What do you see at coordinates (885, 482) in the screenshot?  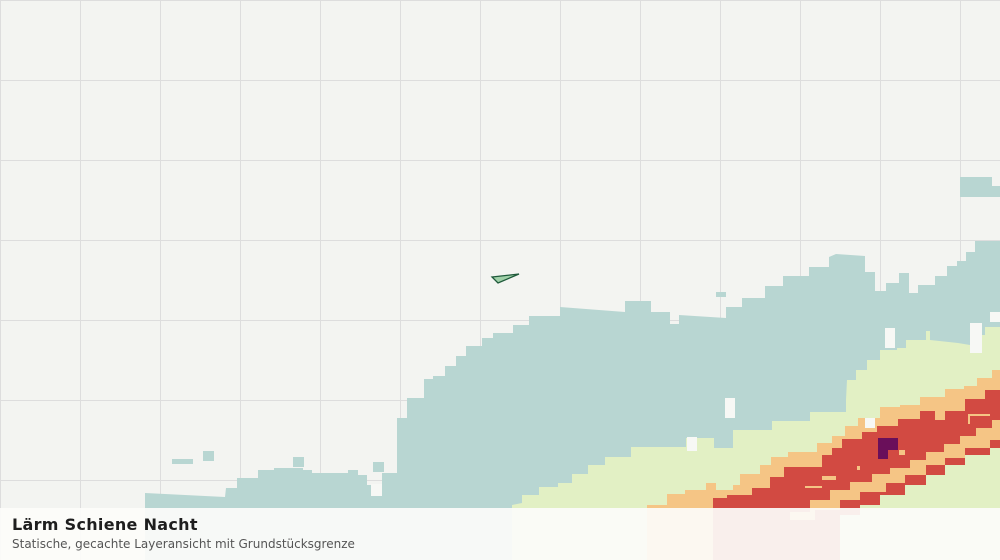 I see `noise-zone-4-lower` at bounding box center [885, 482].